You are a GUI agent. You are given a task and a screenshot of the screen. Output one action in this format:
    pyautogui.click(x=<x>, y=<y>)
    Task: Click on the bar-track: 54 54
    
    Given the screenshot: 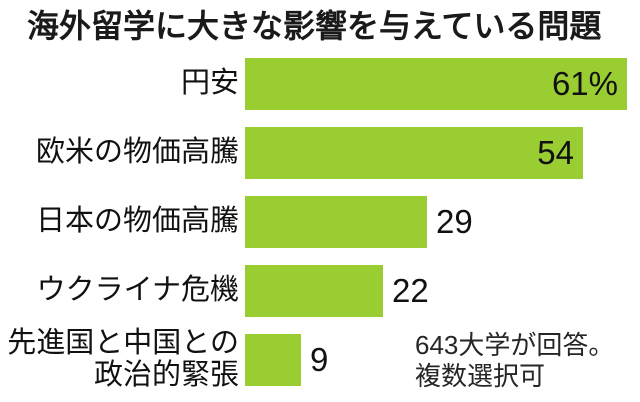 What is the action you would take?
    pyautogui.click(x=442, y=153)
    